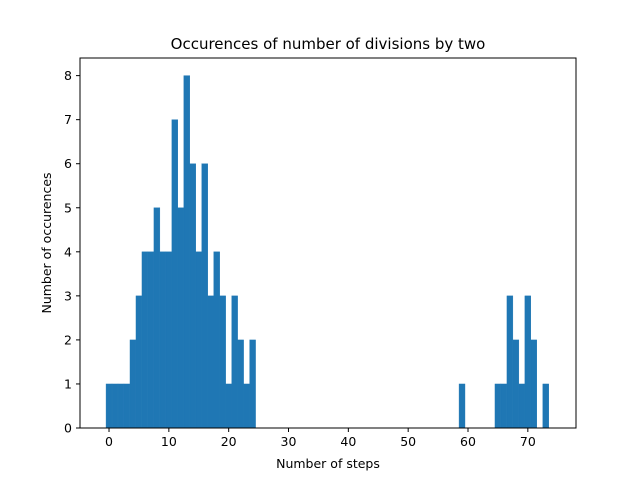 The image size is (640, 480). What do you see at coordinates (320, 438) in the screenshot?
I see `x-axis-ticks: 0 10 20 30 40 50 60 70` at bounding box center [320, 438].